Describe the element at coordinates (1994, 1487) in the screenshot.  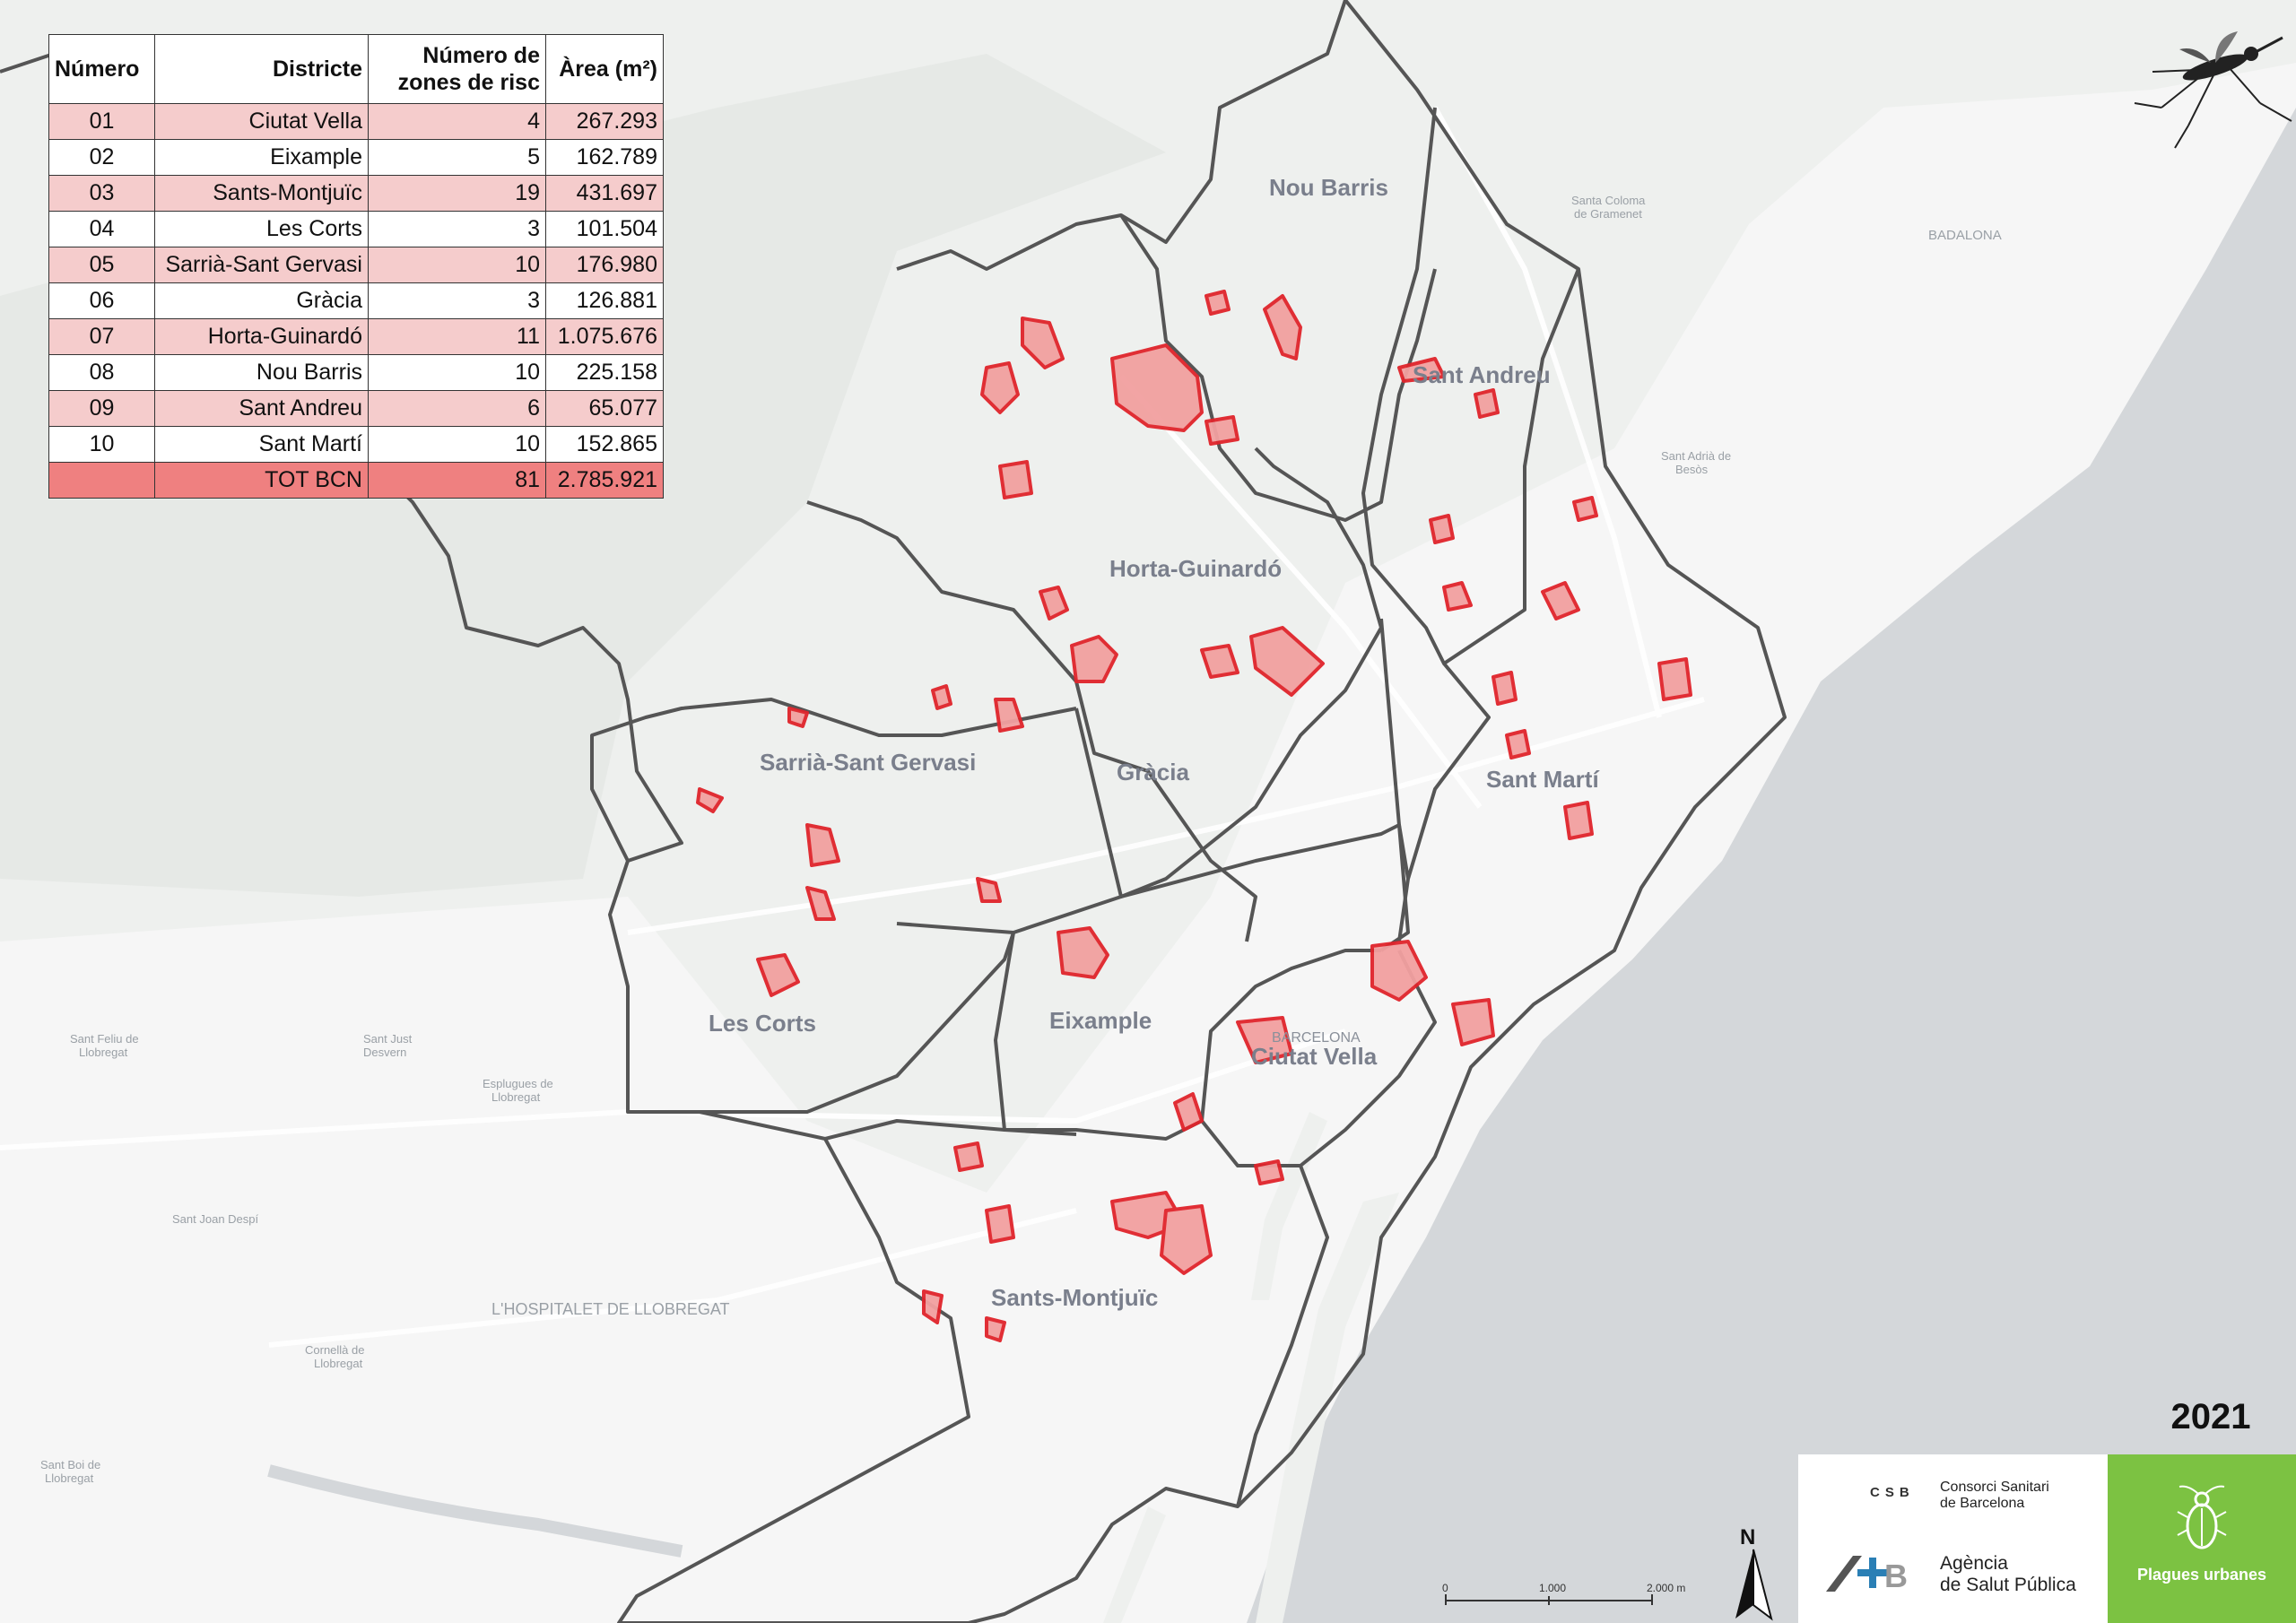
I see `csb-name-line1: Consorci Sanitari` at that location.